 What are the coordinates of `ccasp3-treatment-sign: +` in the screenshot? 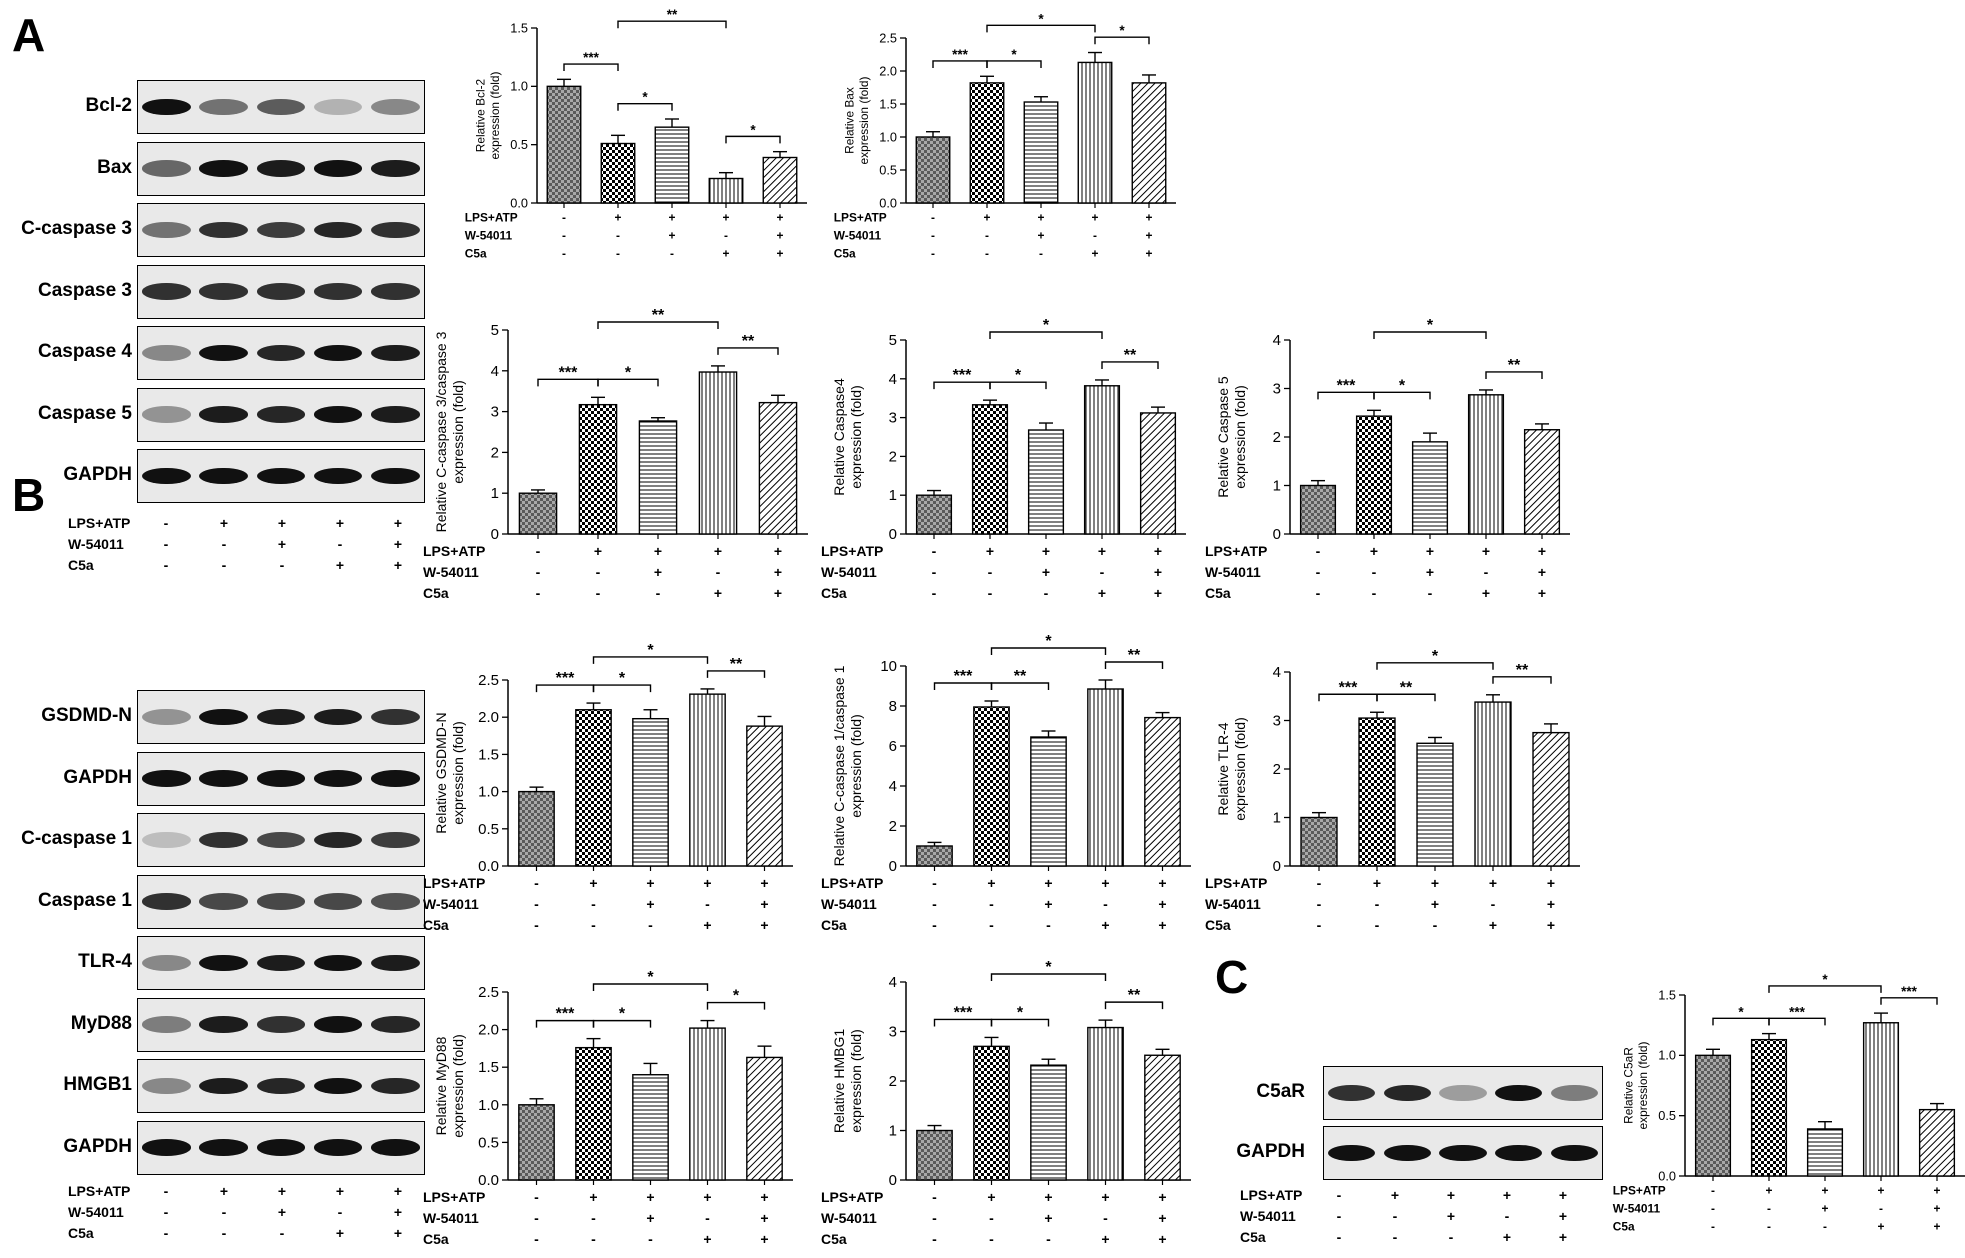 It's located at (778, 593).